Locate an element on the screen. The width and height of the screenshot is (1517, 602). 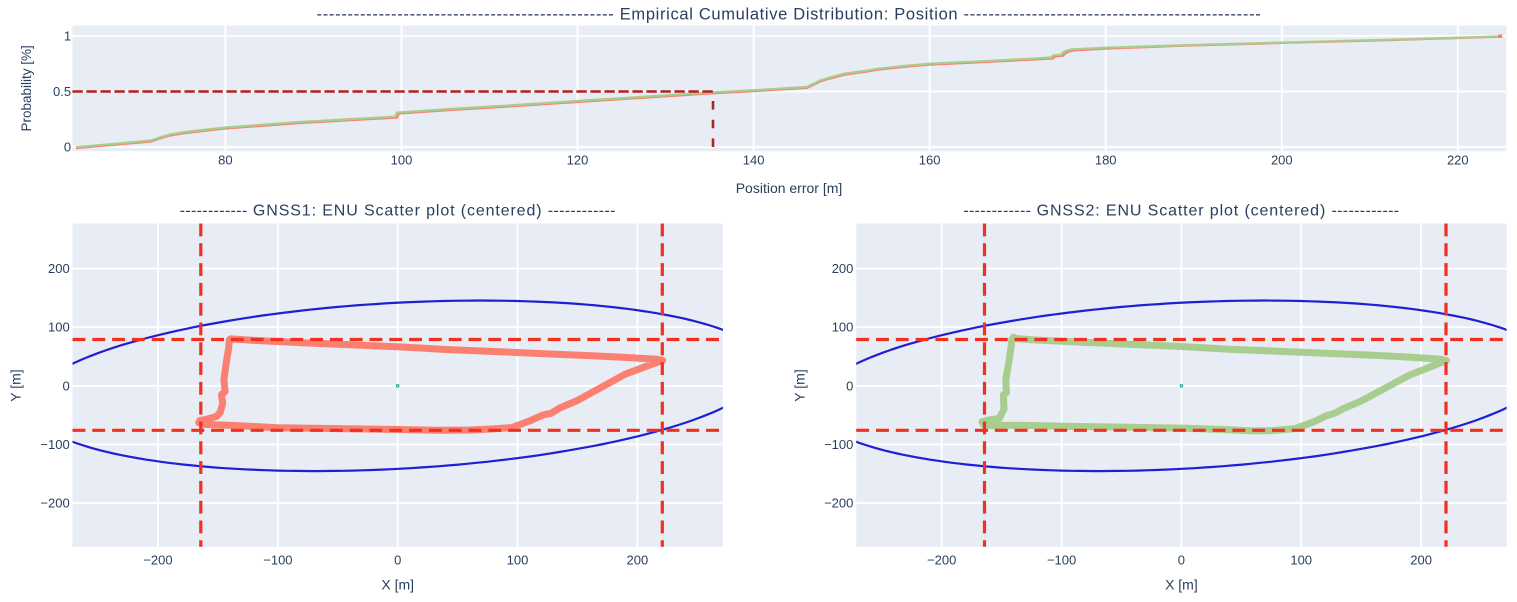
svg-text: 180 is located at coordinates (1106, 159).